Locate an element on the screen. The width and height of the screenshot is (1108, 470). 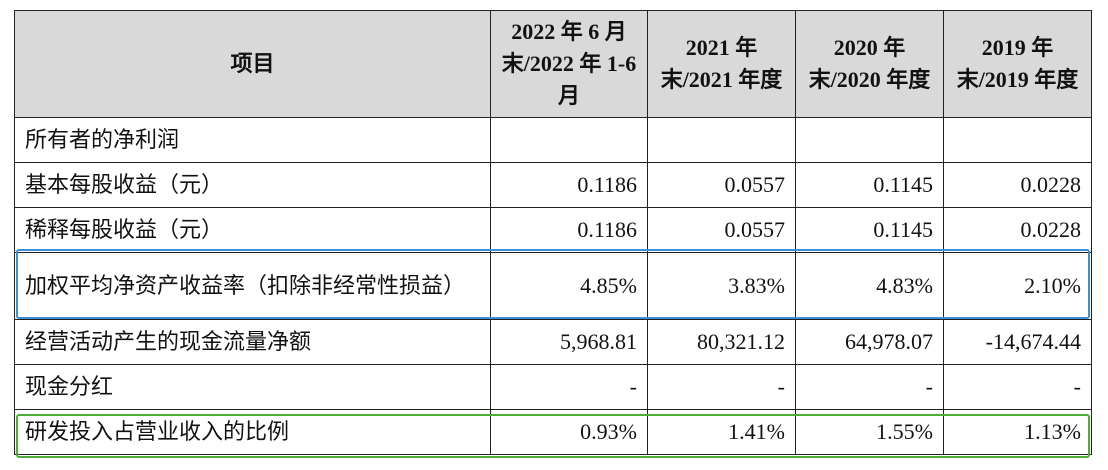
table-cell: 80,321.12 is located at coordinates (721, 342).